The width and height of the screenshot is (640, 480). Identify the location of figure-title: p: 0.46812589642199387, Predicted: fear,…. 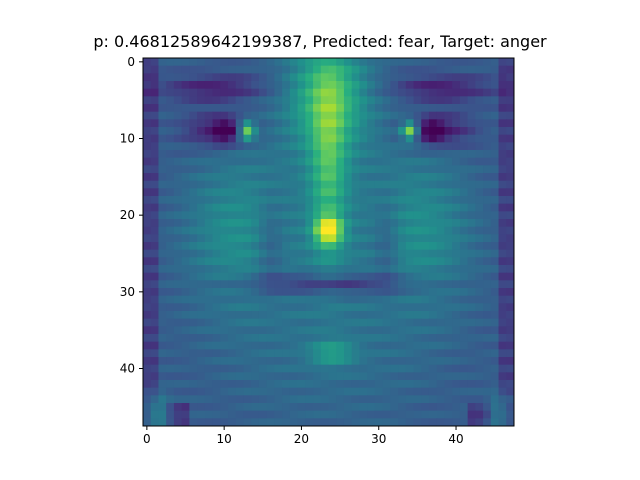
(320, 41).